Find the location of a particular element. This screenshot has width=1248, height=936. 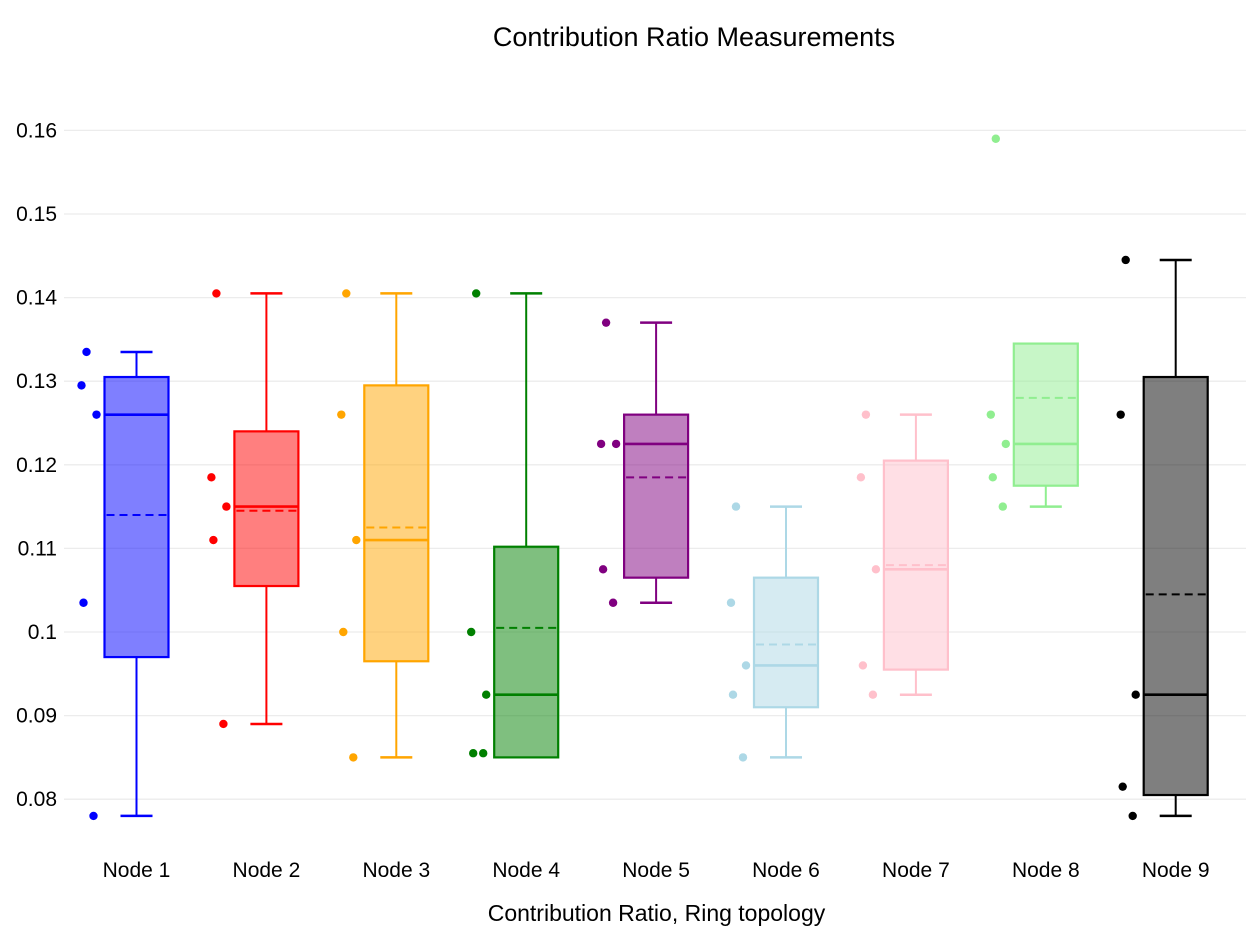

y-tick-label: 0.12 is located at coordinates (36, 465).